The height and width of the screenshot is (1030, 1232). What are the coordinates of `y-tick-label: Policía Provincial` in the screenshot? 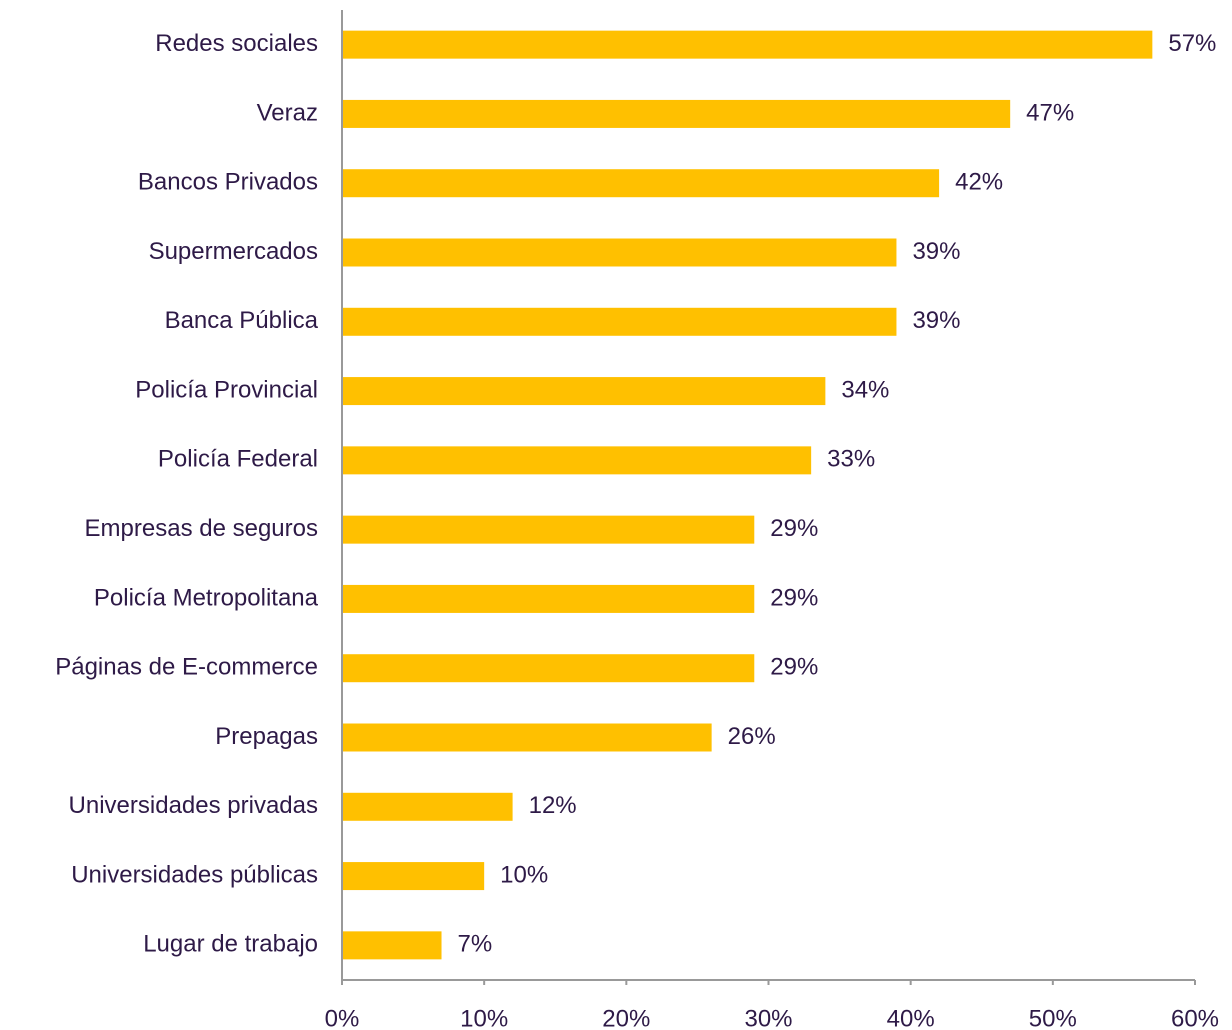 It's located at (226, 389).